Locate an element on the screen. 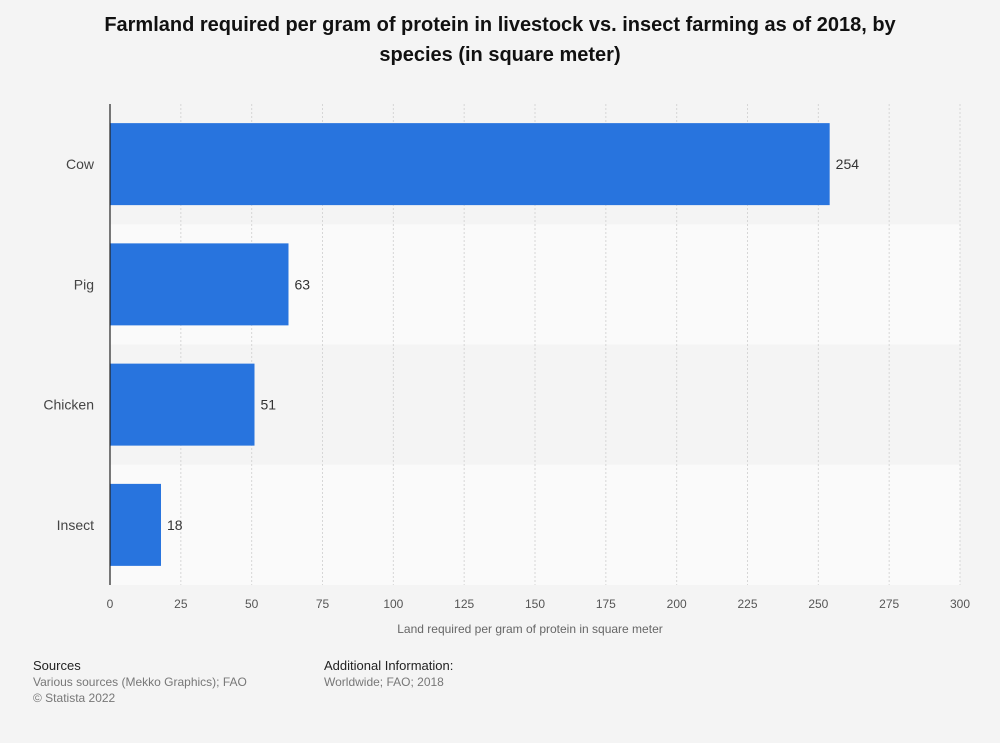 This screenshot has height=743, width=1000. x-tick-label: 300 is located at coordinates (960, 604).